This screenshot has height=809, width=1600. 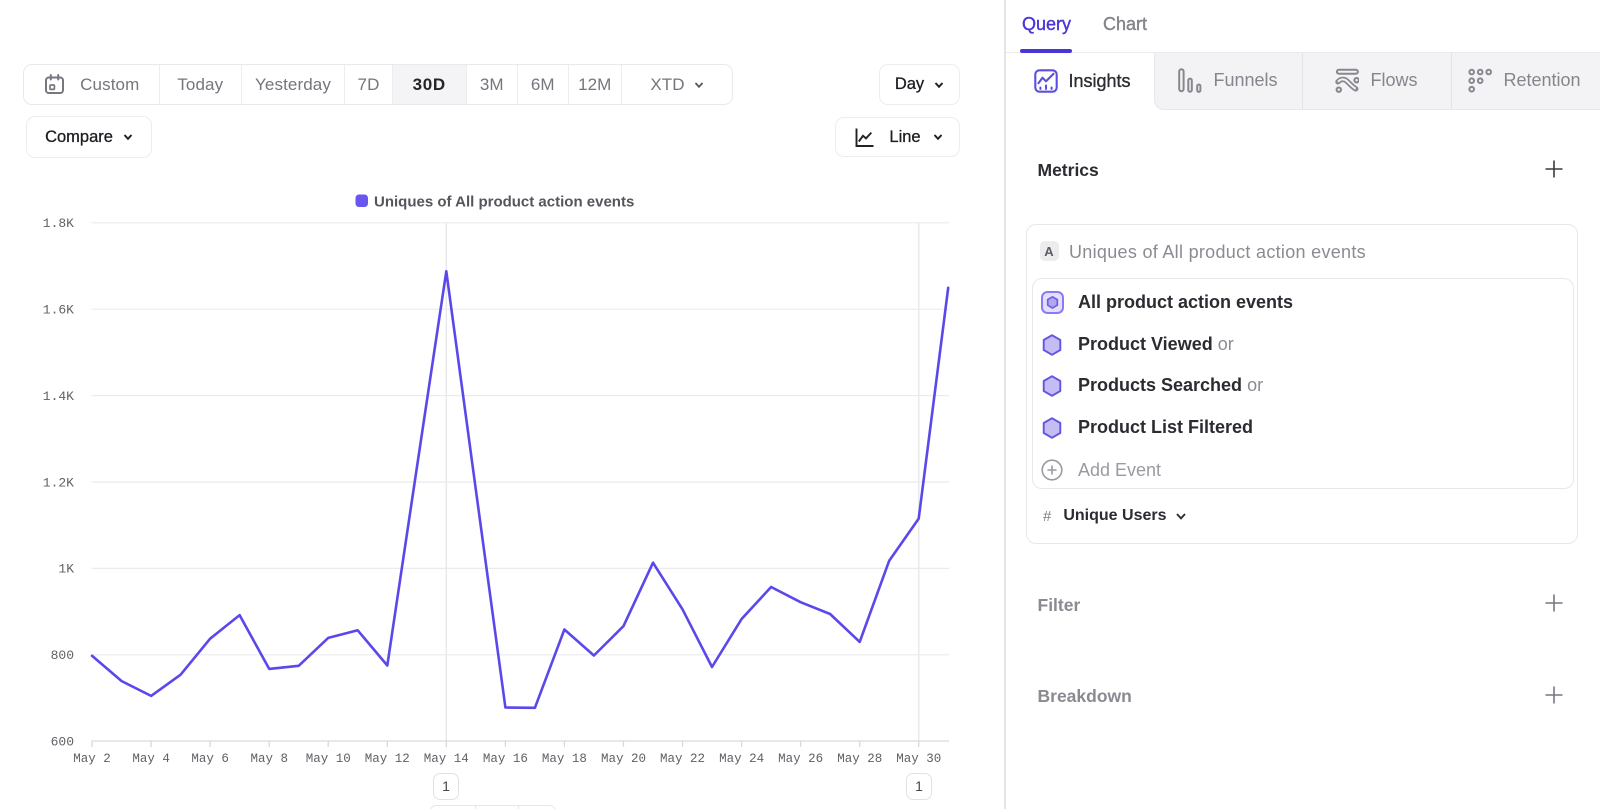 I want to click on svg-text:Uniques of All product action: Uniques of All product action events, so click(x=504, y=202).